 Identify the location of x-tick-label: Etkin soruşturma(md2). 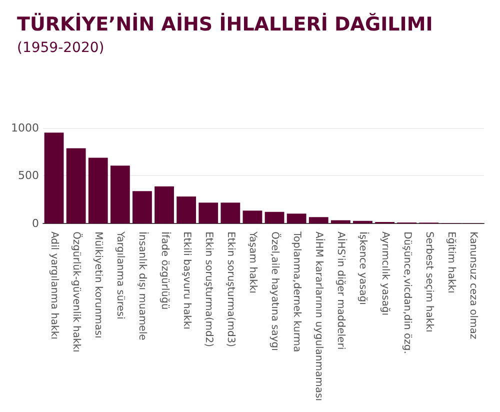
(208, 289).